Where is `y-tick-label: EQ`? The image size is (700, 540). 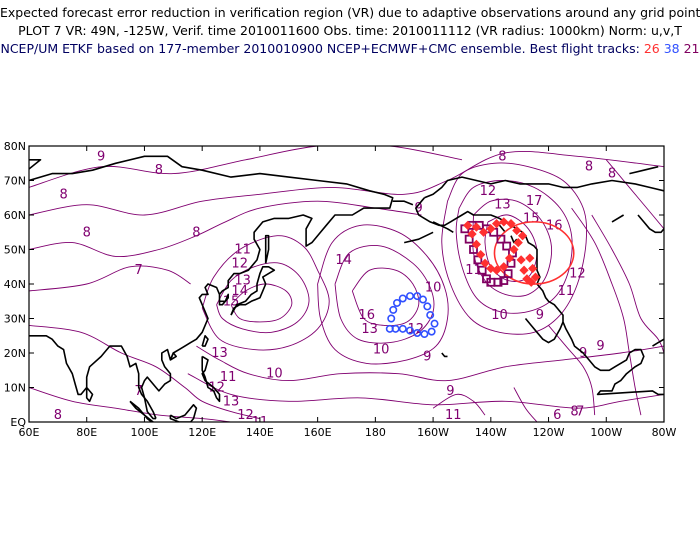 y-tick-label: EQ is located at coordinates (18, 422).